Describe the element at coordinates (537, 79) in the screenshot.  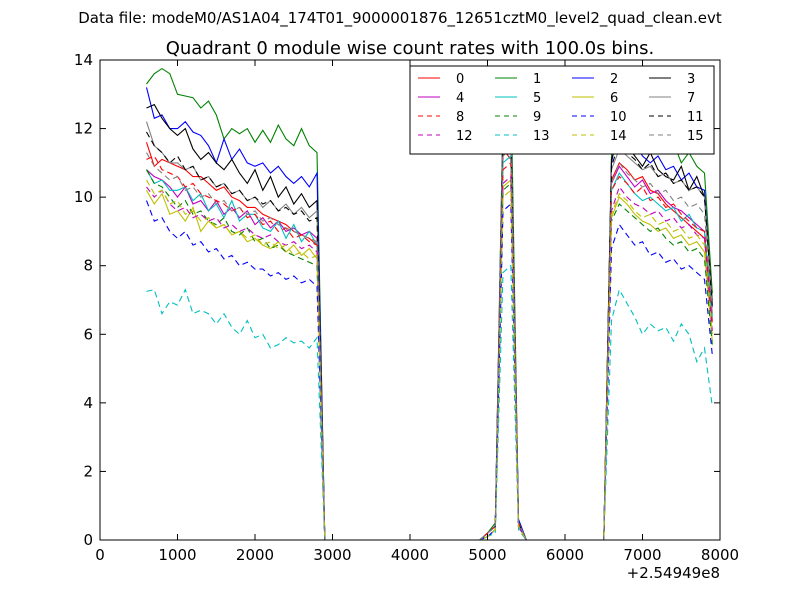
I see `legend-label-1: 1` at that location.